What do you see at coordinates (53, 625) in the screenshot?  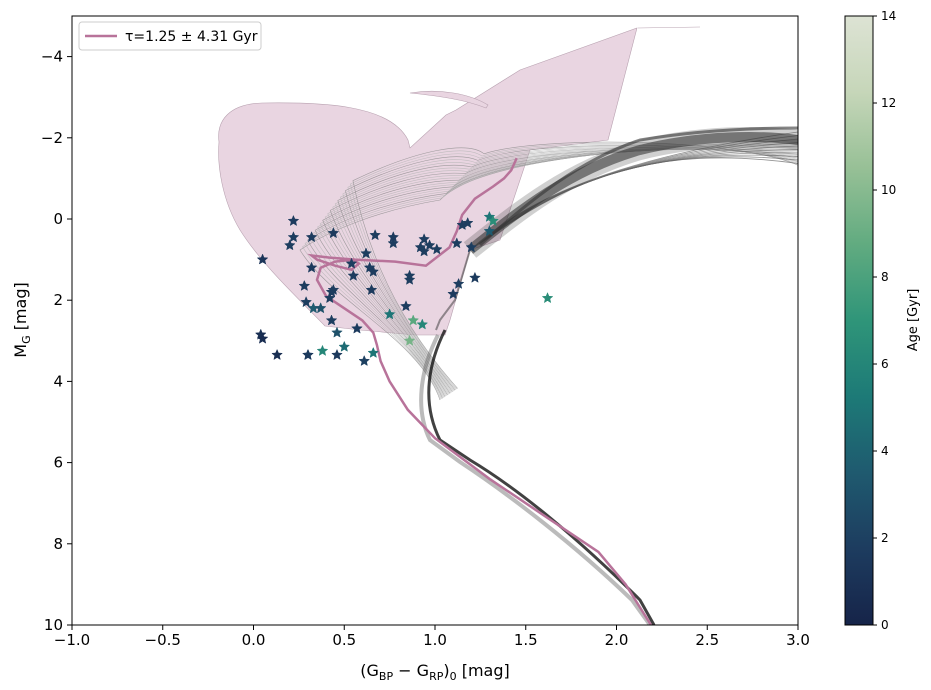 I see `y-tick-label: 10` at bounding box center [53, 625].